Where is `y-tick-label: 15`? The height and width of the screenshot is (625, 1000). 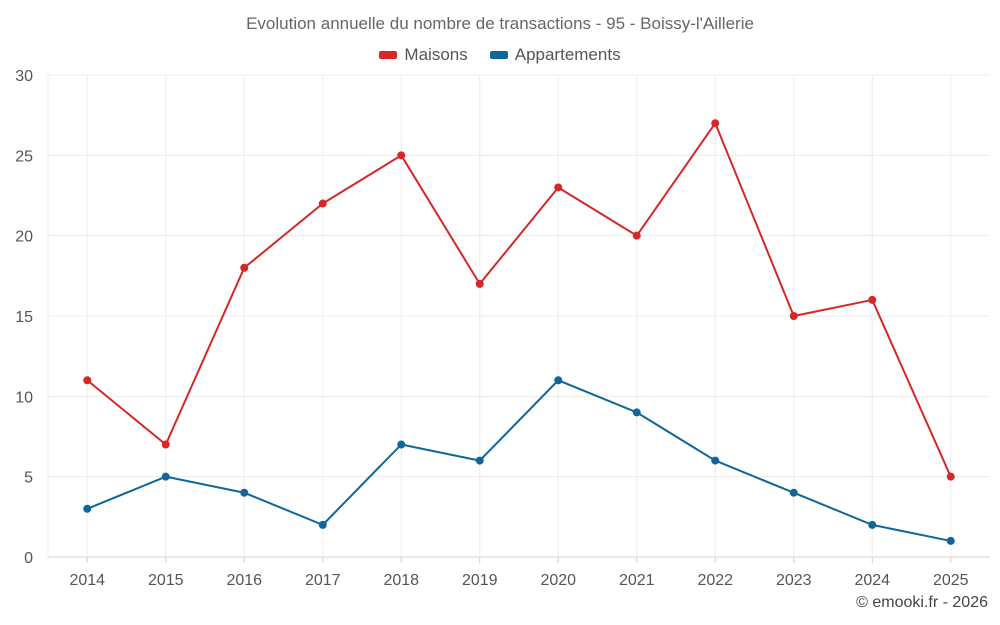
y-tick-label: 15 is located at coordinates (24, 317).